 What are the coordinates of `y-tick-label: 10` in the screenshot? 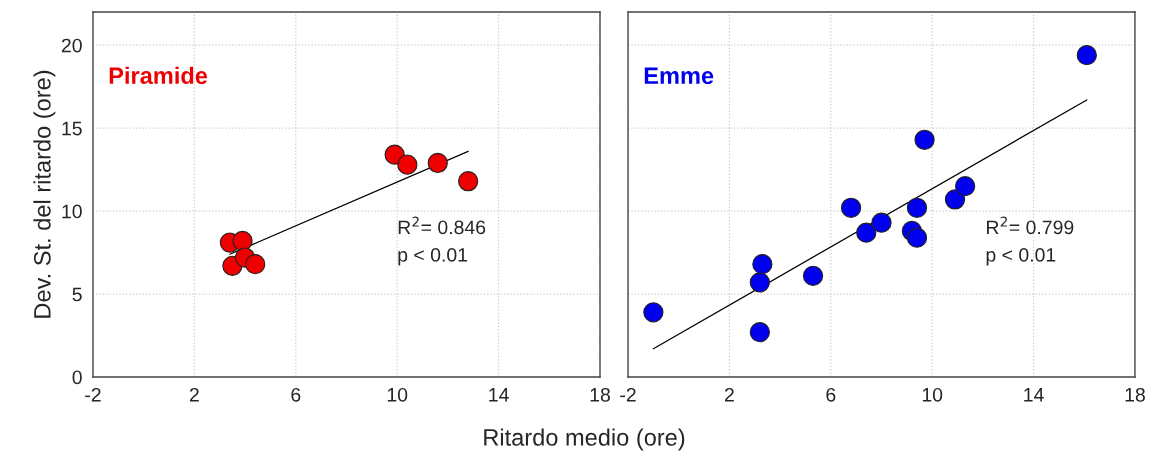 It's located at (72, 211).